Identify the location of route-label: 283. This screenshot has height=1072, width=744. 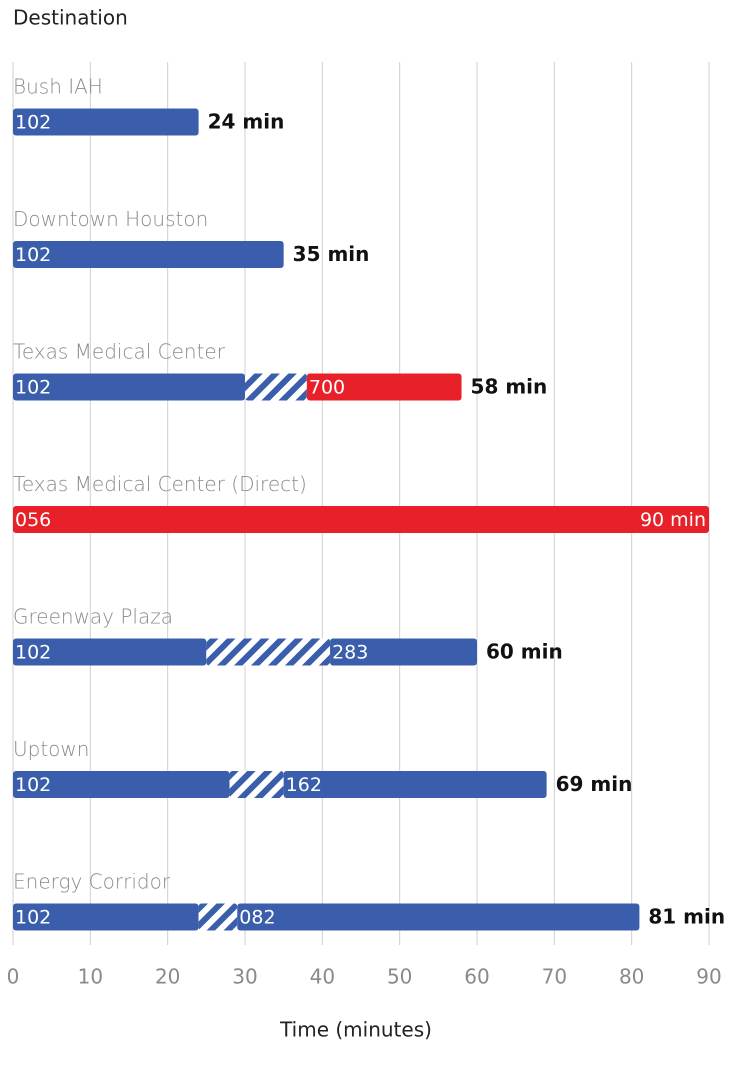
(350, 653).